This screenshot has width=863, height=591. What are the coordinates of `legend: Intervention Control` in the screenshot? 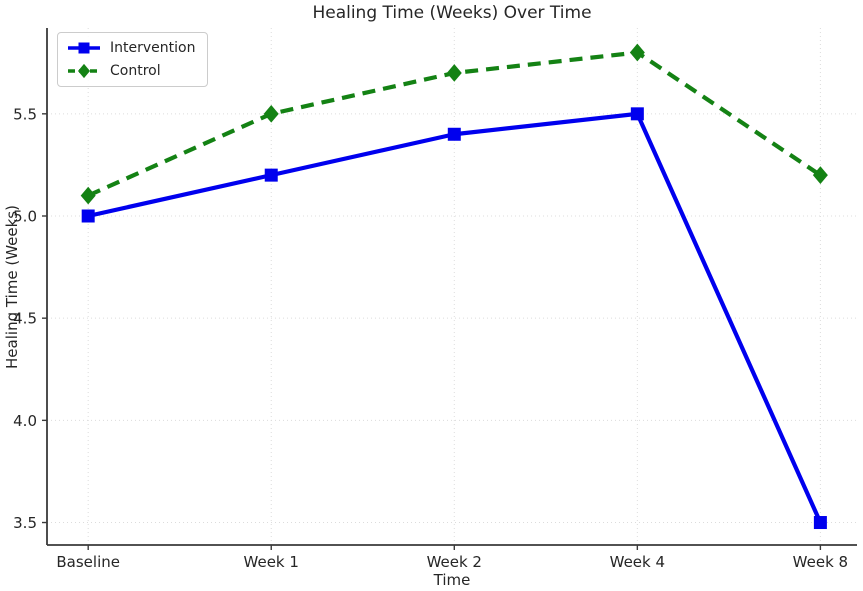 It's located at (133, 59).